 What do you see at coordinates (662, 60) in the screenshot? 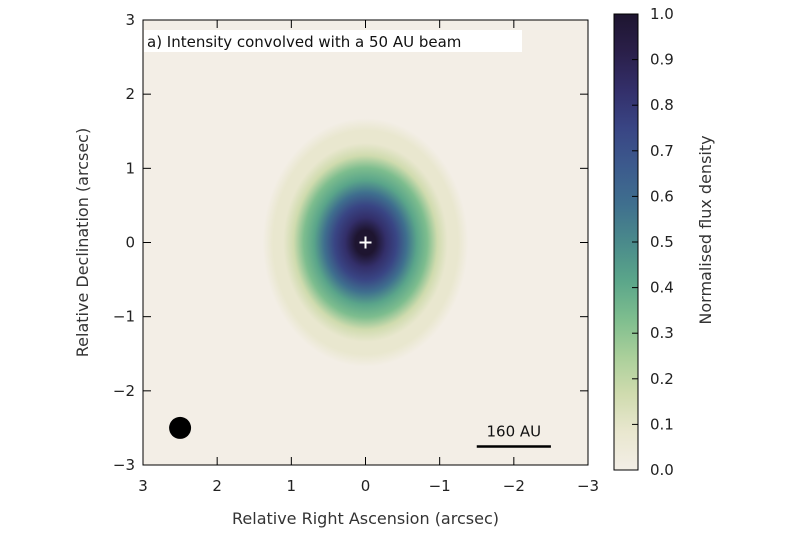
I see `colorbar-tick-label: 0.9` at bounding box center [662, 60].